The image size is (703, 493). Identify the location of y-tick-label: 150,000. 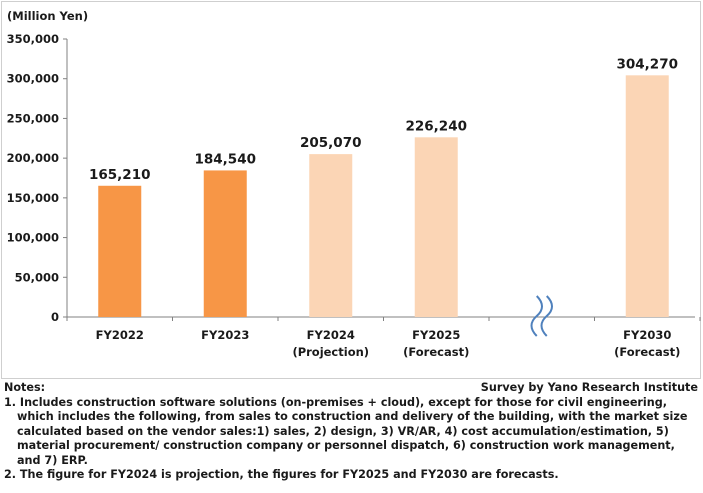
(33, 198).